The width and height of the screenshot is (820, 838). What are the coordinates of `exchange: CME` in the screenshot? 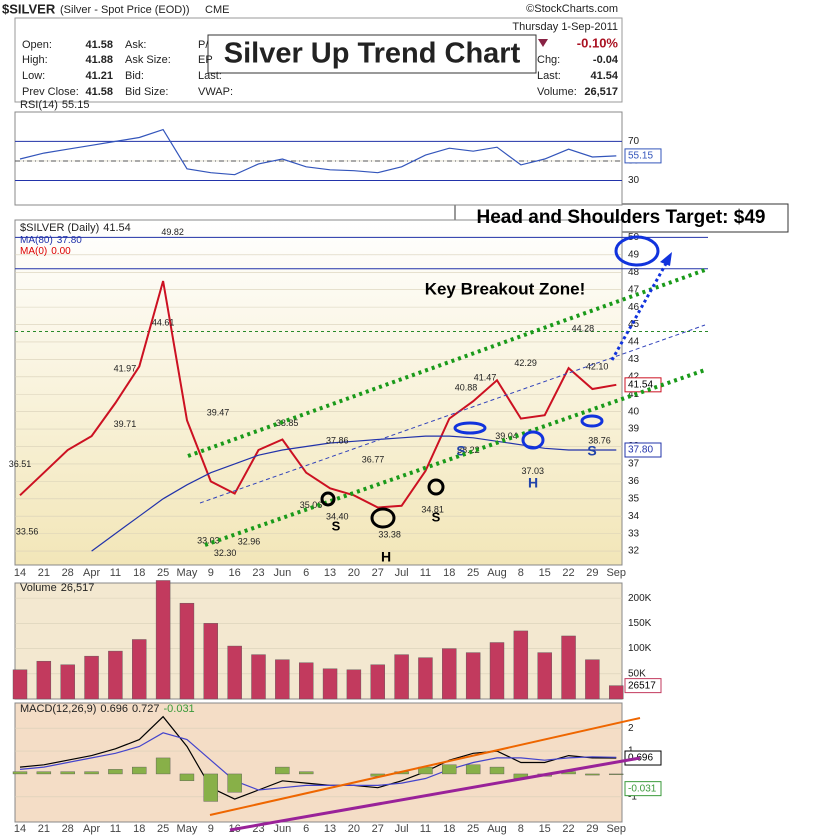 It's located at (217, 10).